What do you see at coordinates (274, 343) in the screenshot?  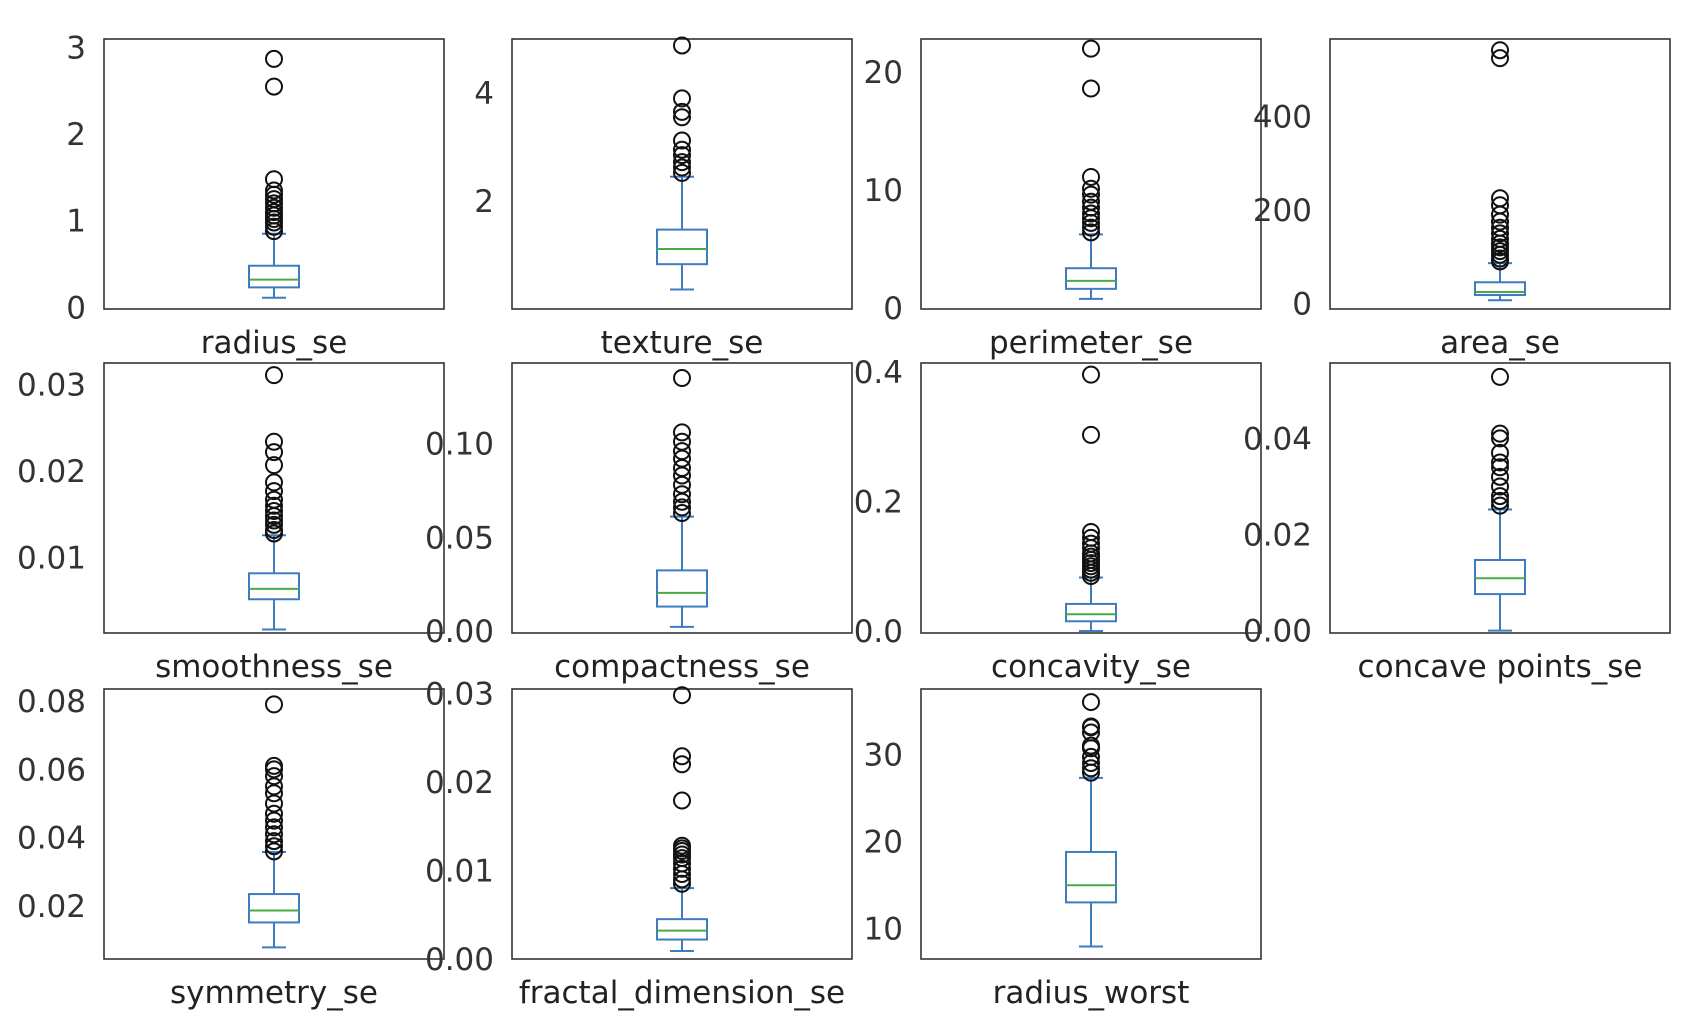 I see `x-axis-label: radius_se` at bounding box center [274, 343].